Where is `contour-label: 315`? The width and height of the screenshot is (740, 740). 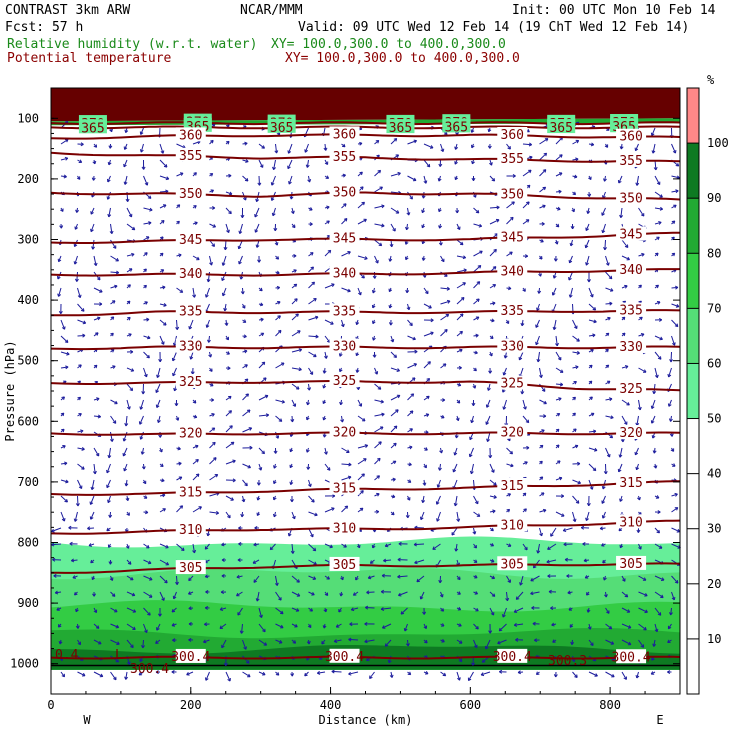
contour-label: 315 is located at coordinates (344, 489).